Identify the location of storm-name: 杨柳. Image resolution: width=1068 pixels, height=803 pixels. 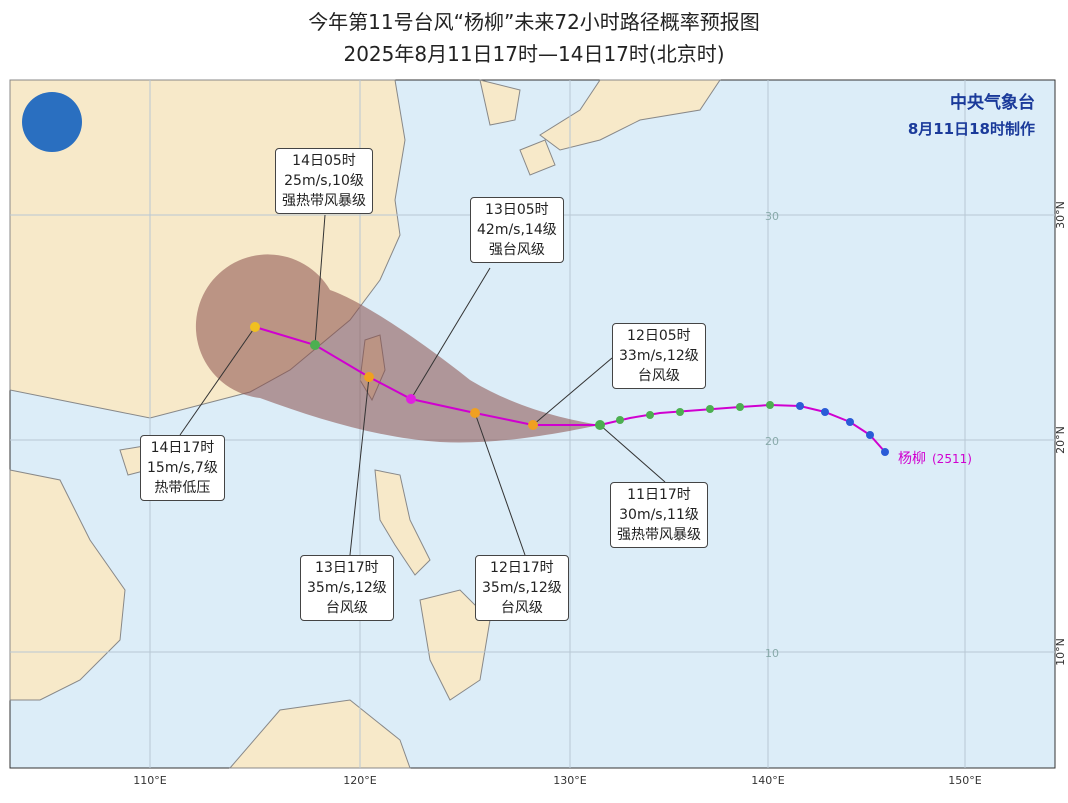
(912, 458).